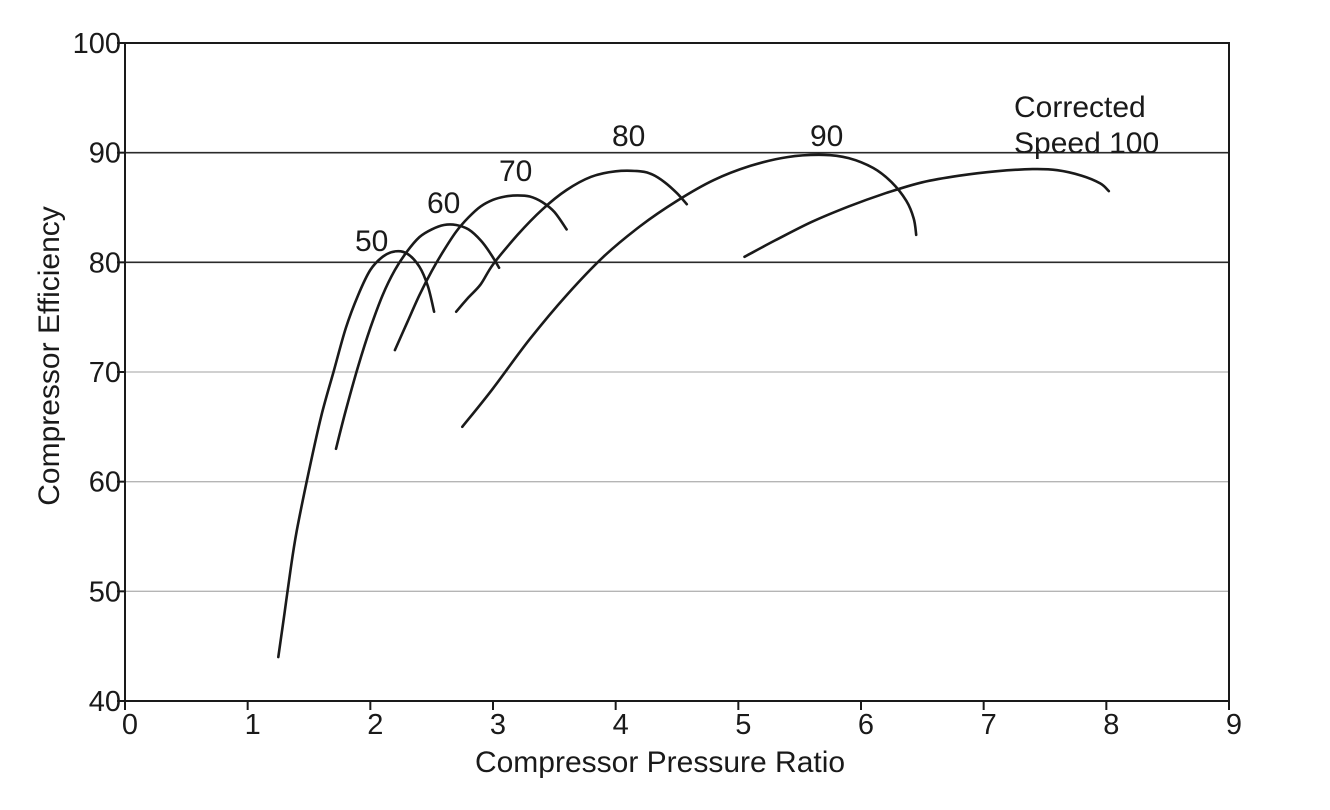 This screenshot has height=810, width=1330. What do you see at coordinates (1111, 725) in the screenshot?
I see `x-tick-label-8: 8` at bounding box center [1111, 725].